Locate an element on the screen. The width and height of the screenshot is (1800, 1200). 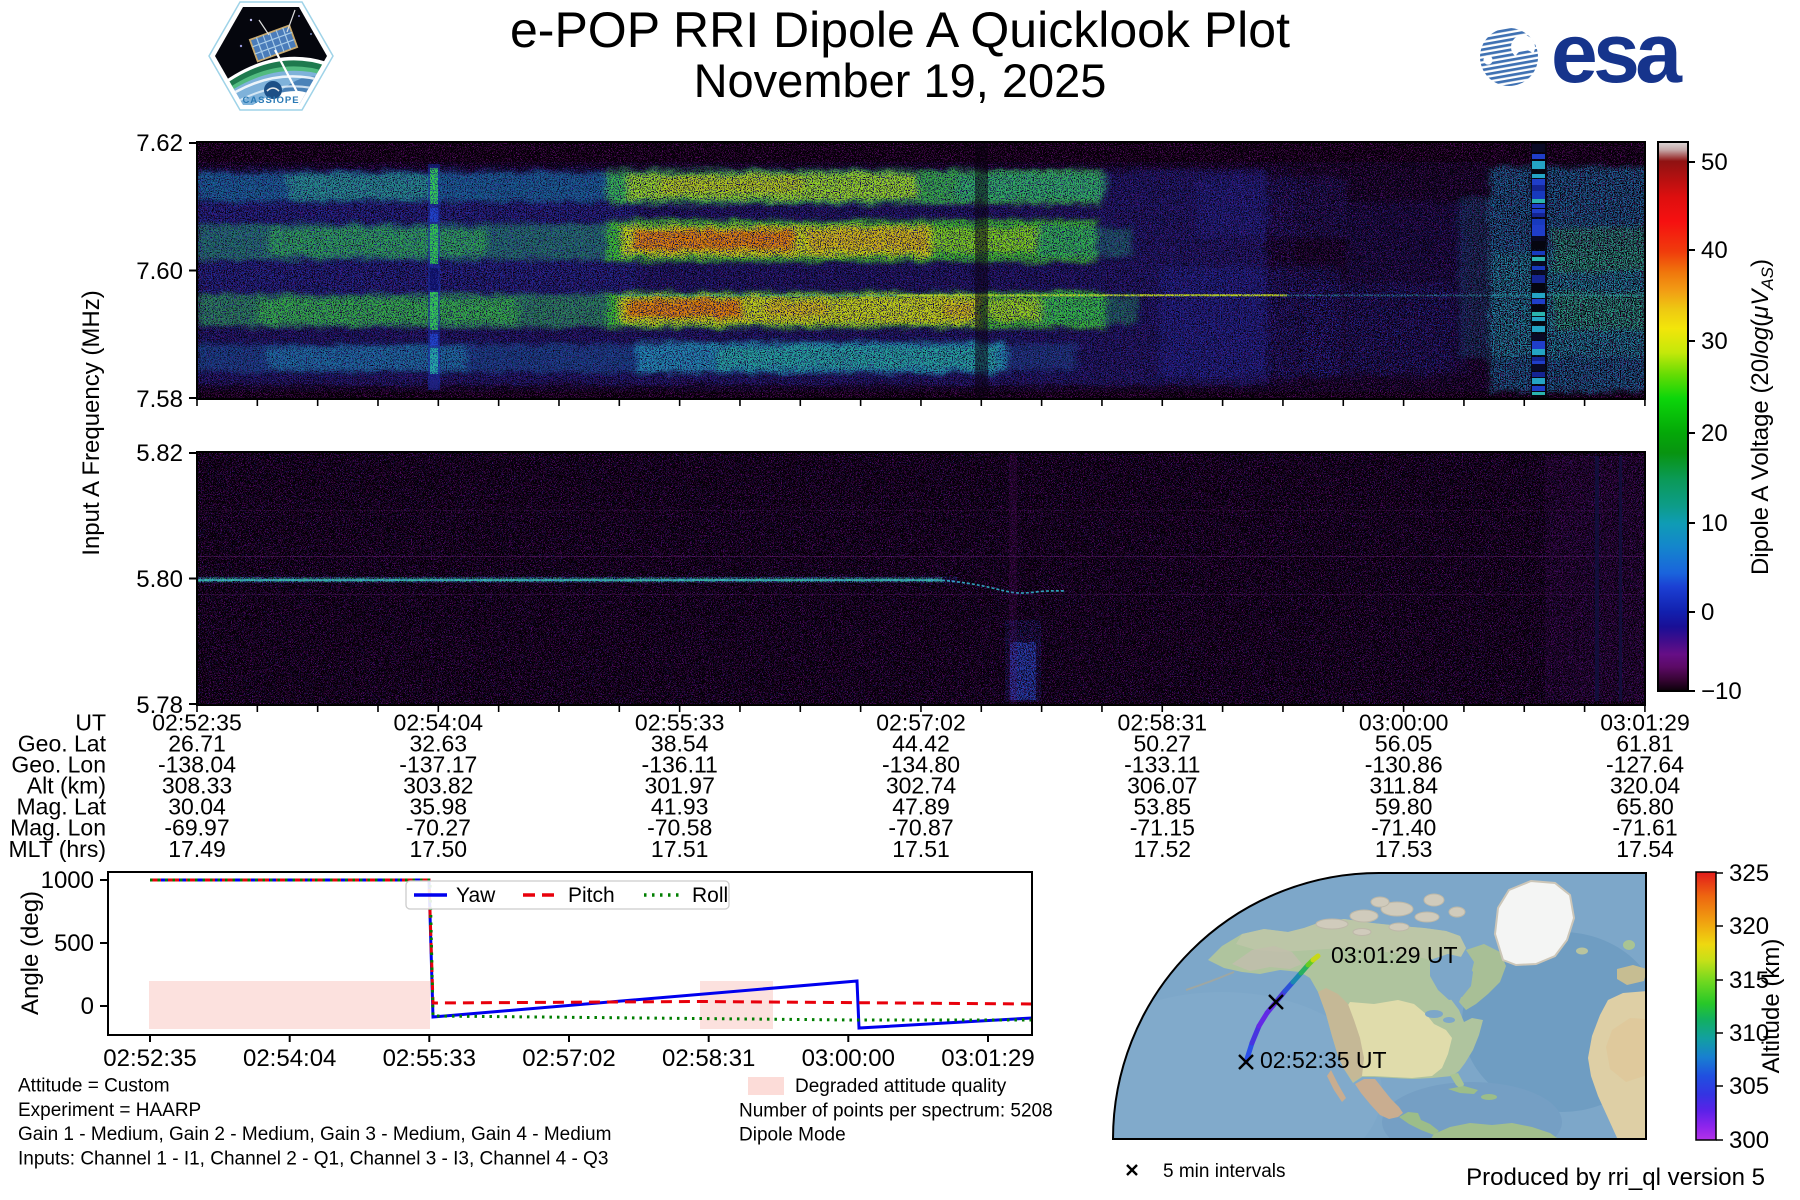
svg-text: 5 min intervals is located at coordinates (1224, 1171).